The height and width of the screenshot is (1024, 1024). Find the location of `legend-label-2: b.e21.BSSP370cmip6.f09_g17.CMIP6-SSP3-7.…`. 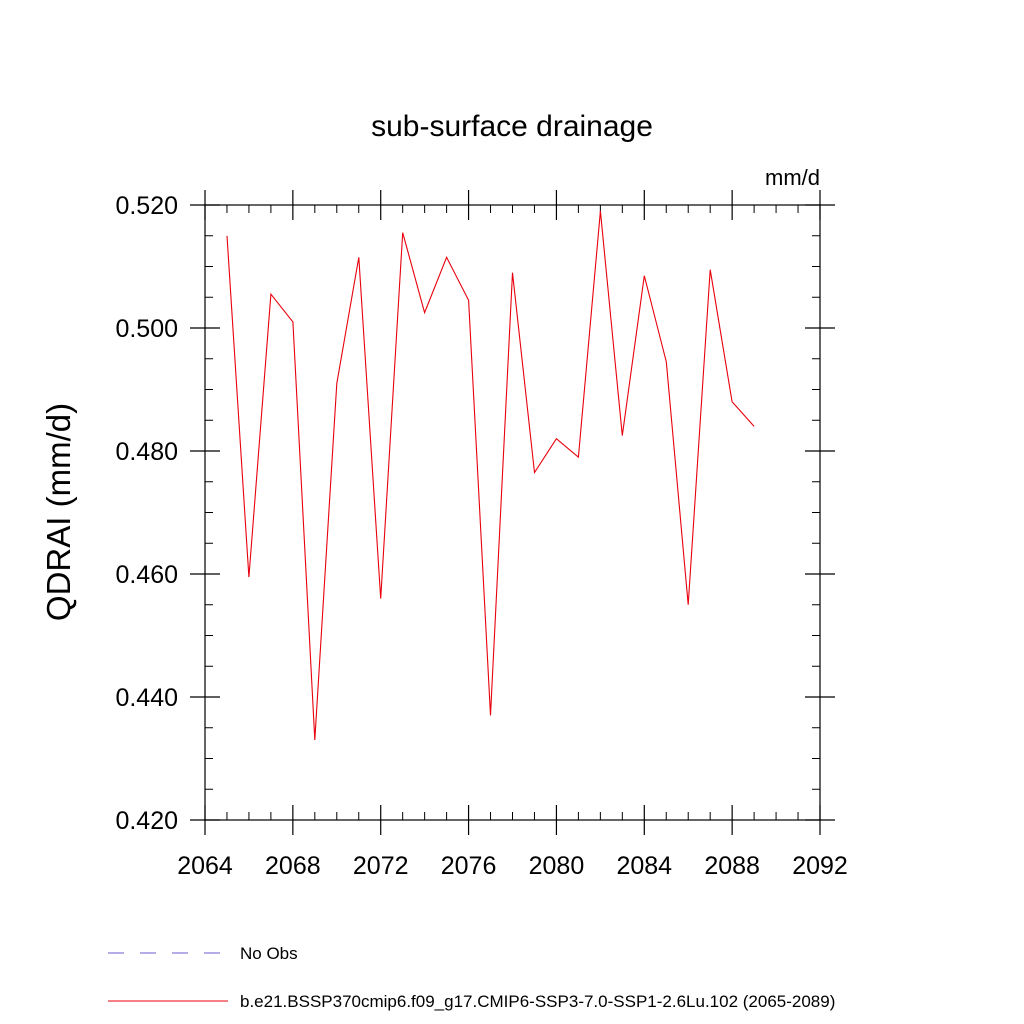

legend-label-2: b.e21.BSSP370cmip6.f09_g17.CMIP6-SSP3-7.… is located at coordinates (537, 1001).